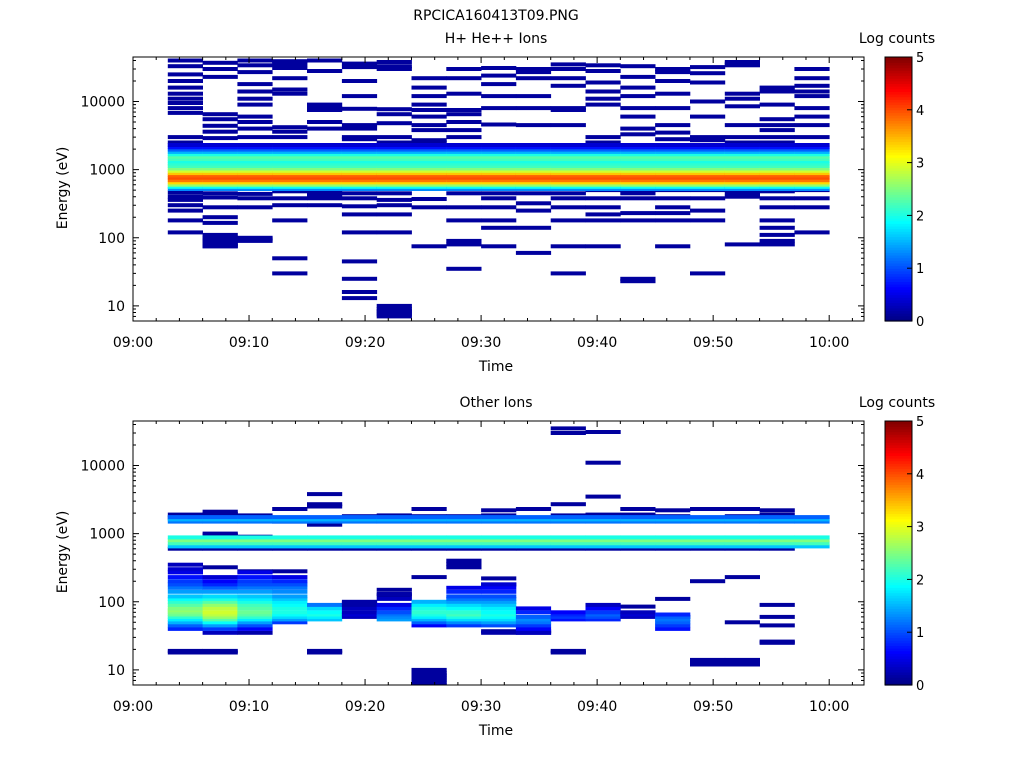 The width and height of the screenshot is (1024, 772). I want to click on x-tick-label: 10:00, so click(829, 707).